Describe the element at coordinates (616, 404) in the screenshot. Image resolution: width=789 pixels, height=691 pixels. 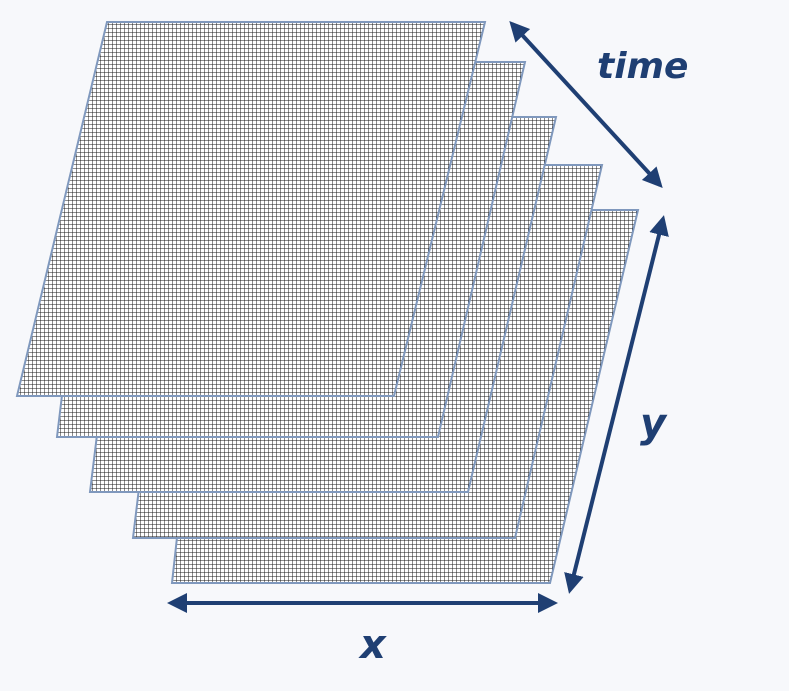
I see `y-arrow` at that location.